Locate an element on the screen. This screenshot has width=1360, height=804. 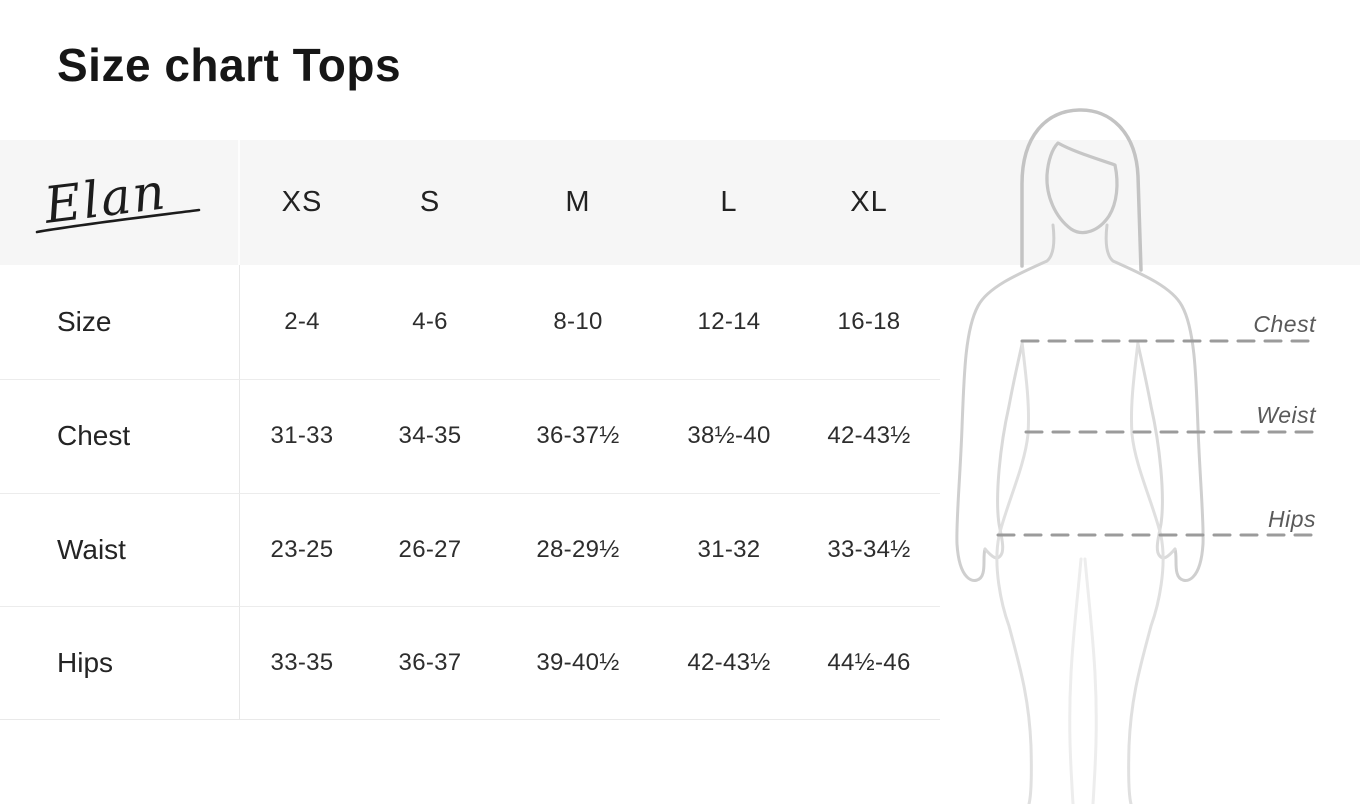
chest-m-value: 36-37½ is located at coordinates (578, 435).